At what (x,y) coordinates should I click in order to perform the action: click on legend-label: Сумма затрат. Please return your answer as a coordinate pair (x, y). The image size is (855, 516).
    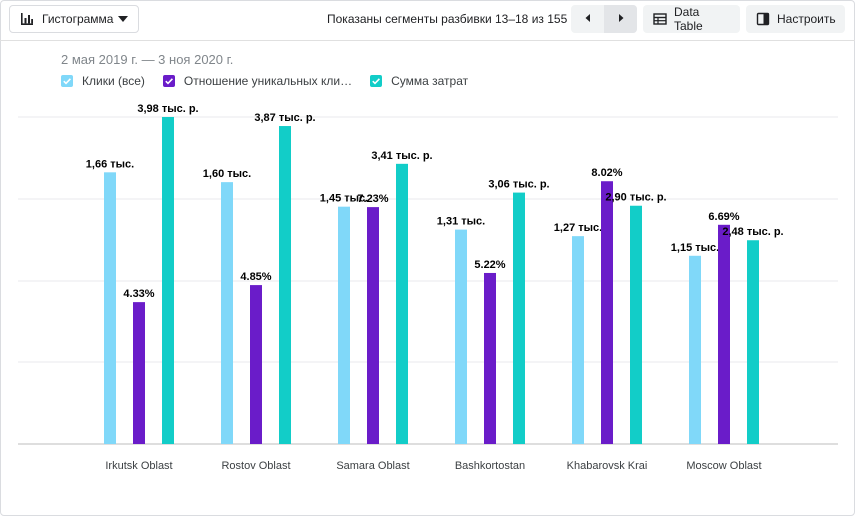
    Looking at the image, I should click on (430, 81).